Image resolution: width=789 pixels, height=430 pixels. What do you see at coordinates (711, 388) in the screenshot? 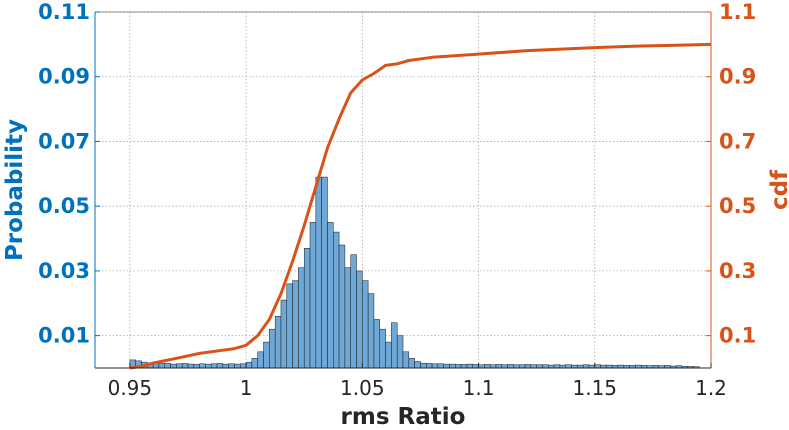
I see `x-tick-label: 1.2` at bounding box center [711, 388].